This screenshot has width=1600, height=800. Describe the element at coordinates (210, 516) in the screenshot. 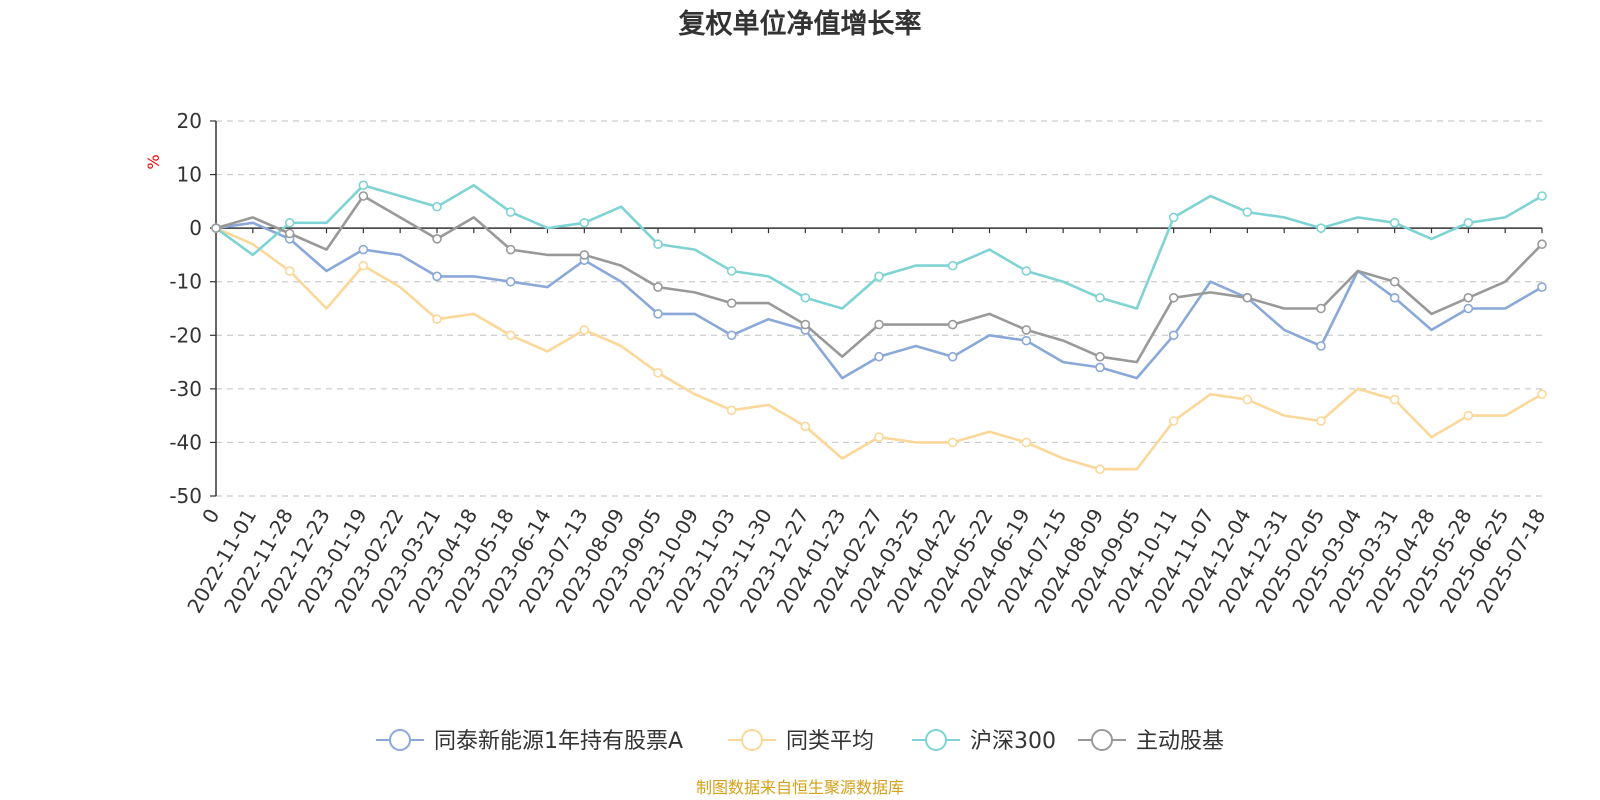

I see `x-tick-label: 0` at that location.